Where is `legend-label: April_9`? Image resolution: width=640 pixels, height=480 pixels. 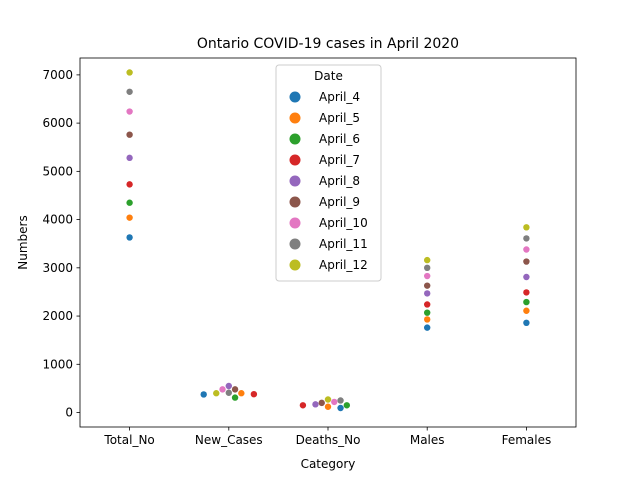
legend-label: April_9 is located at coordinates (339, 202).